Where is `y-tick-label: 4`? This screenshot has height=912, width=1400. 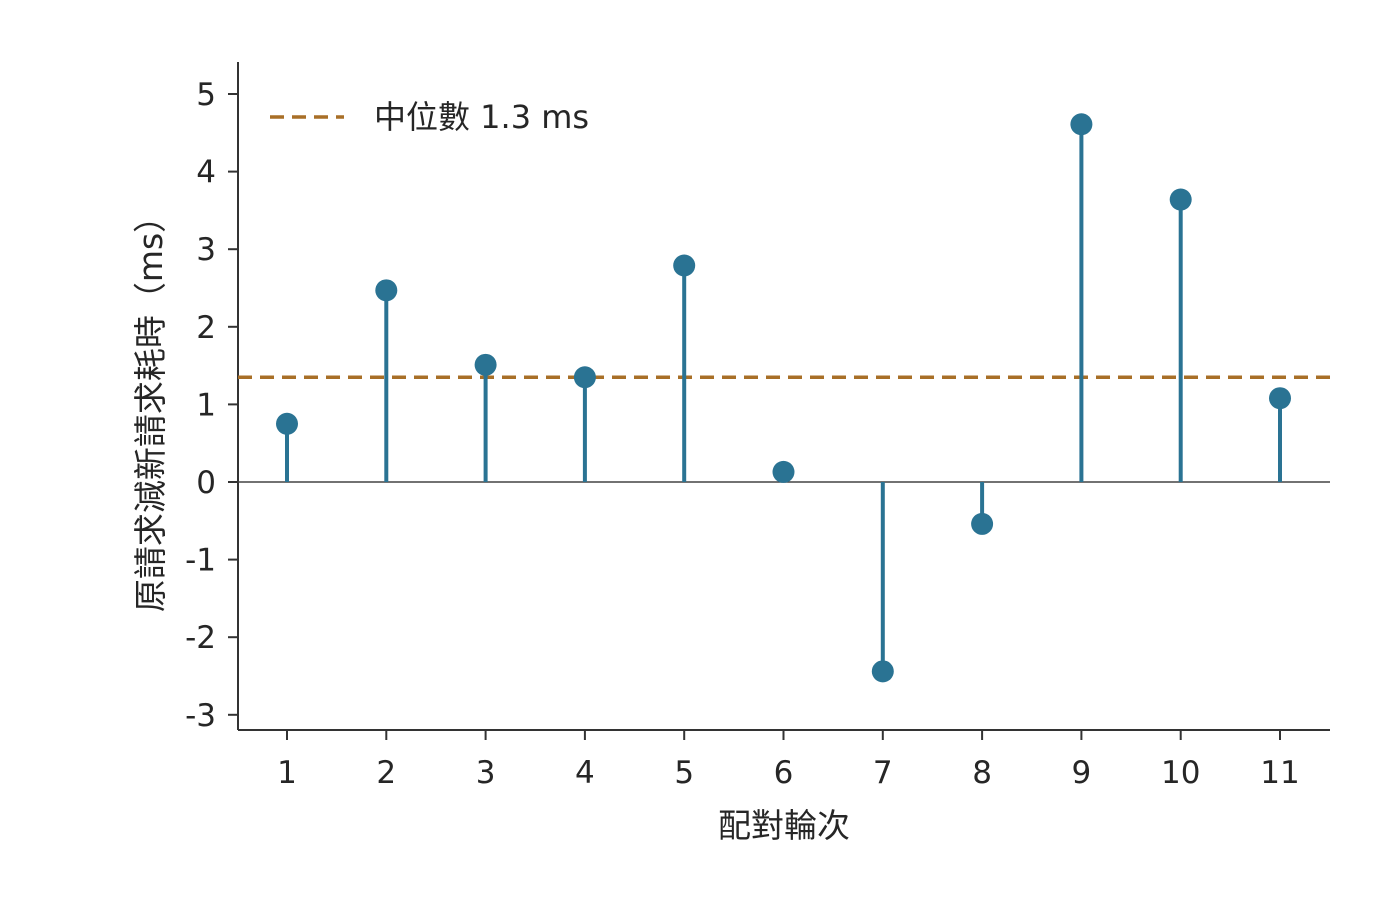
y-tick-label: 4 is located at coordinates (206, 173).